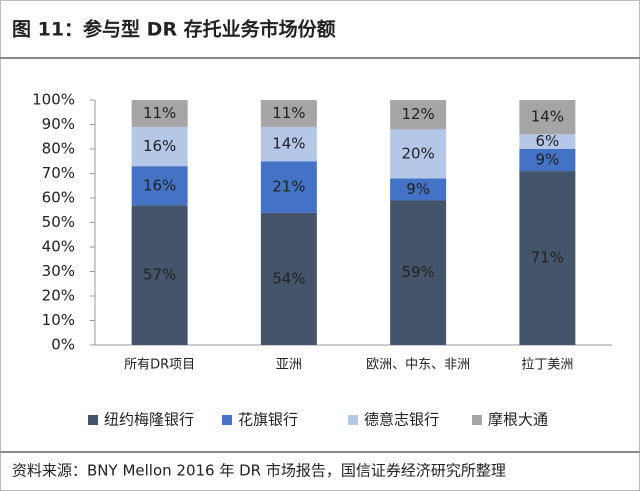 This screenshot has width=640, height=491. Describe the element at coordinates (58, 296) in the screenshot. I see `y-tick-label: 20%` at that location.